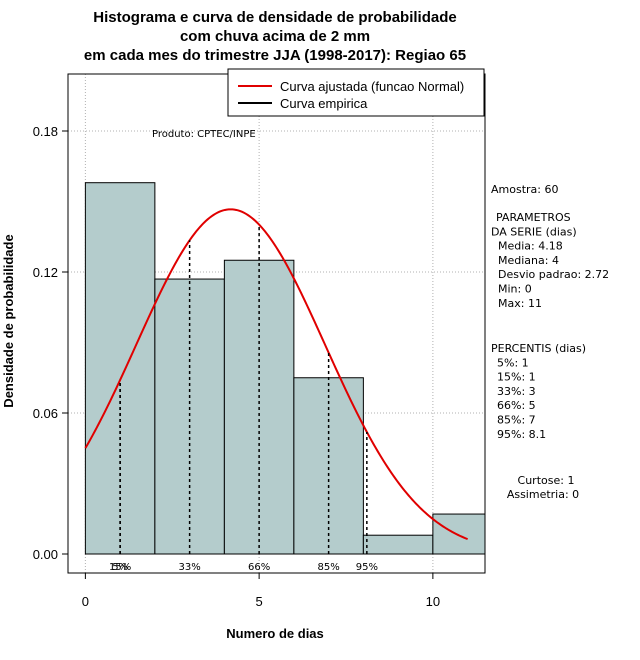 Image resolution: width=640 pixels, height=660 pixels. Describe the element at coordinates (45, 272) in the screenshot. I see `y-tick-label: 0.12` at that location.